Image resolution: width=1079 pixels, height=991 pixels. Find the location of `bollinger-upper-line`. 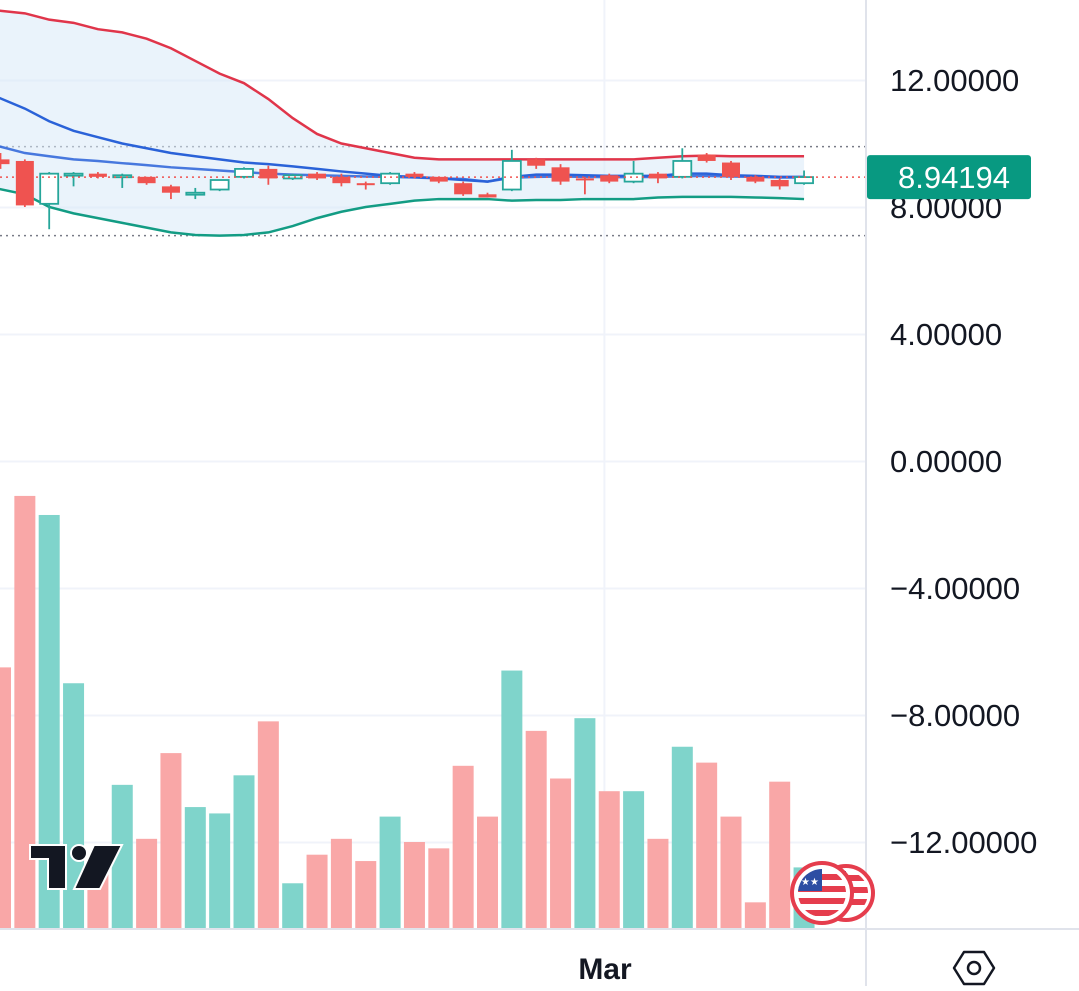

bollinger-upper-line is located at coordinates (402, 85).